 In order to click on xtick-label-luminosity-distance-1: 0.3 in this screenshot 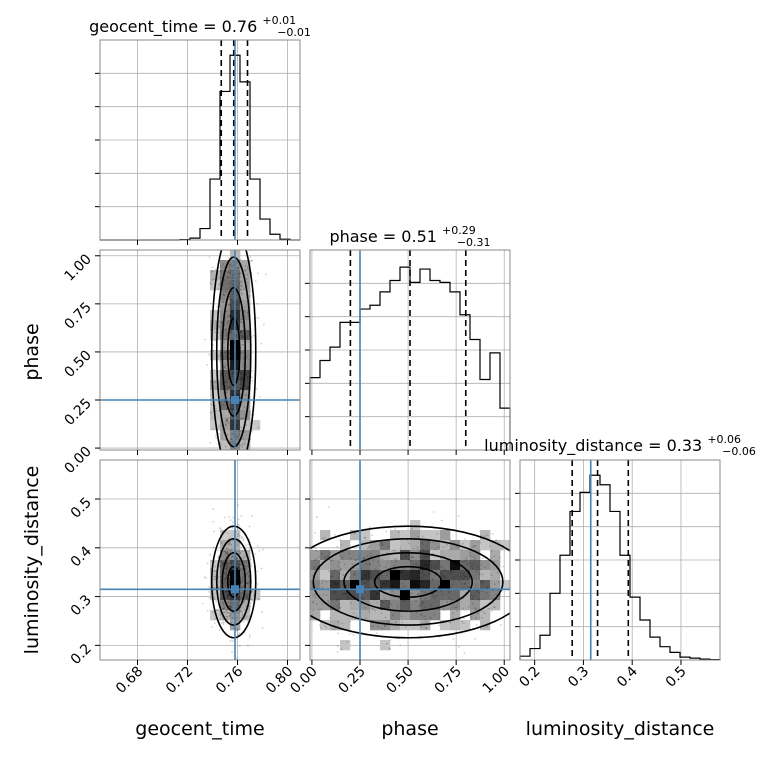, I will do `click(578, 677)`.